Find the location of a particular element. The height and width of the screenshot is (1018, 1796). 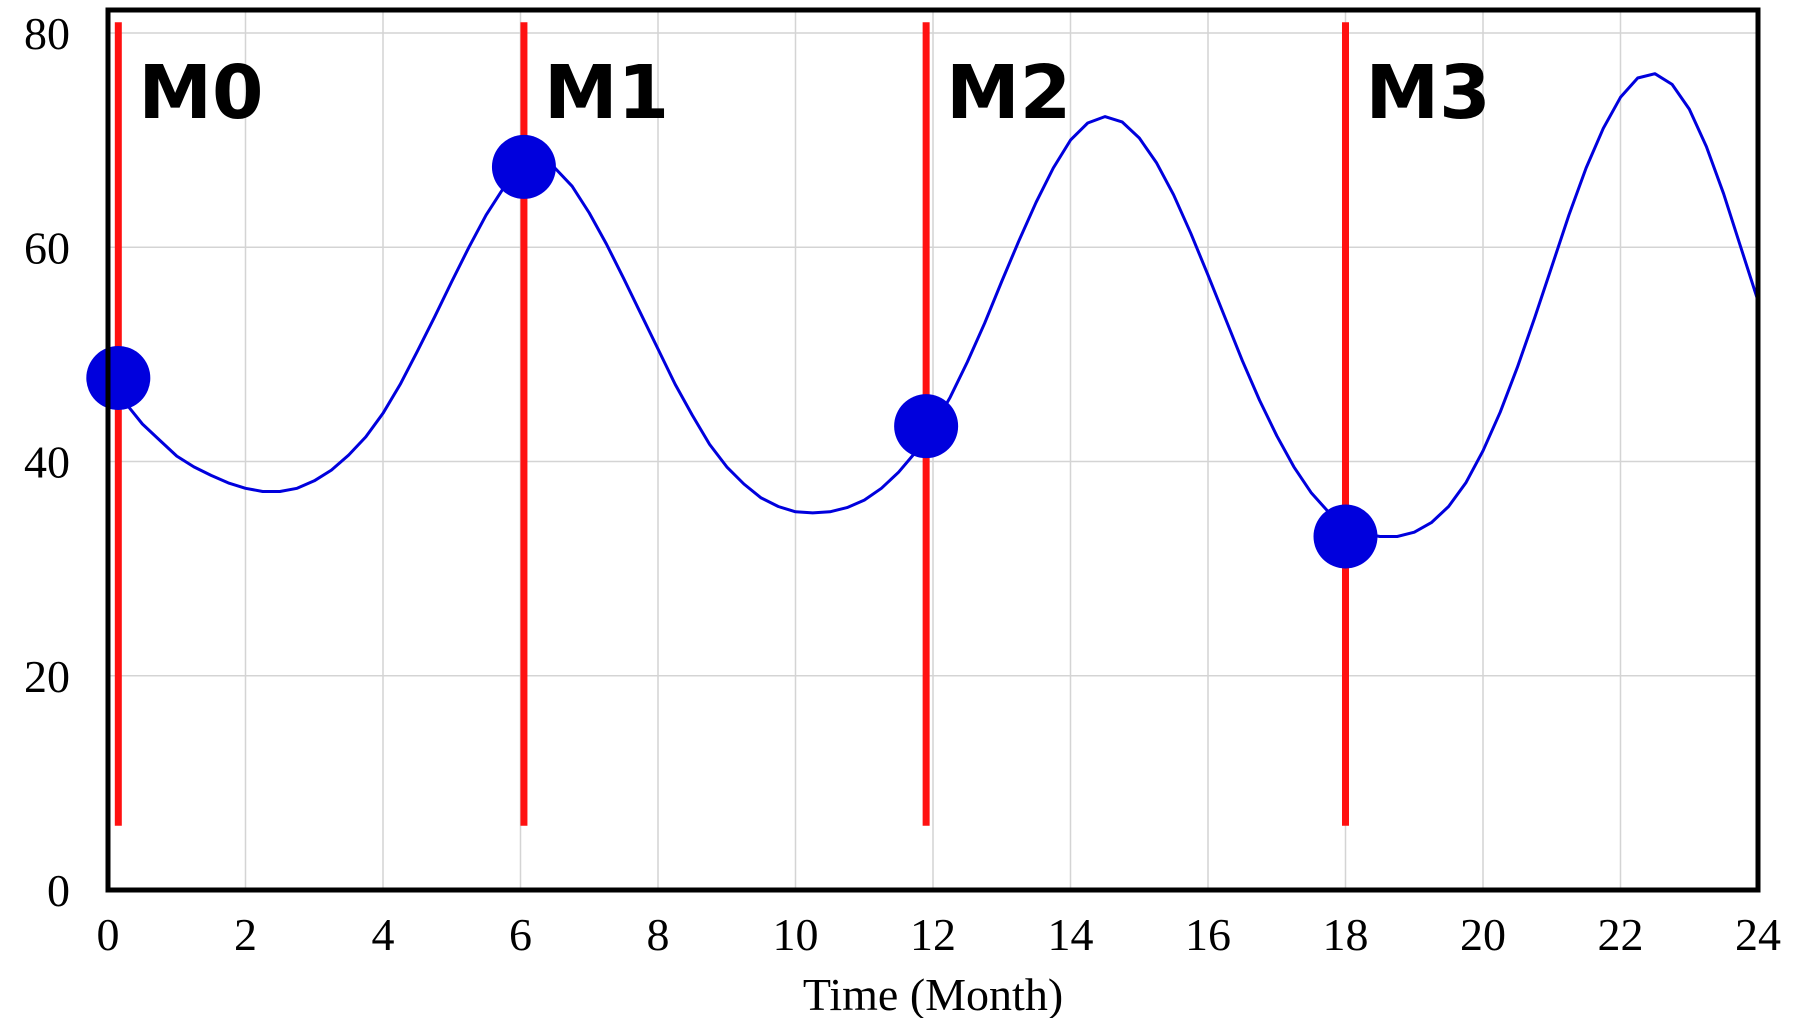

x-tick-label: 8 is located at coordinates (658, 934).